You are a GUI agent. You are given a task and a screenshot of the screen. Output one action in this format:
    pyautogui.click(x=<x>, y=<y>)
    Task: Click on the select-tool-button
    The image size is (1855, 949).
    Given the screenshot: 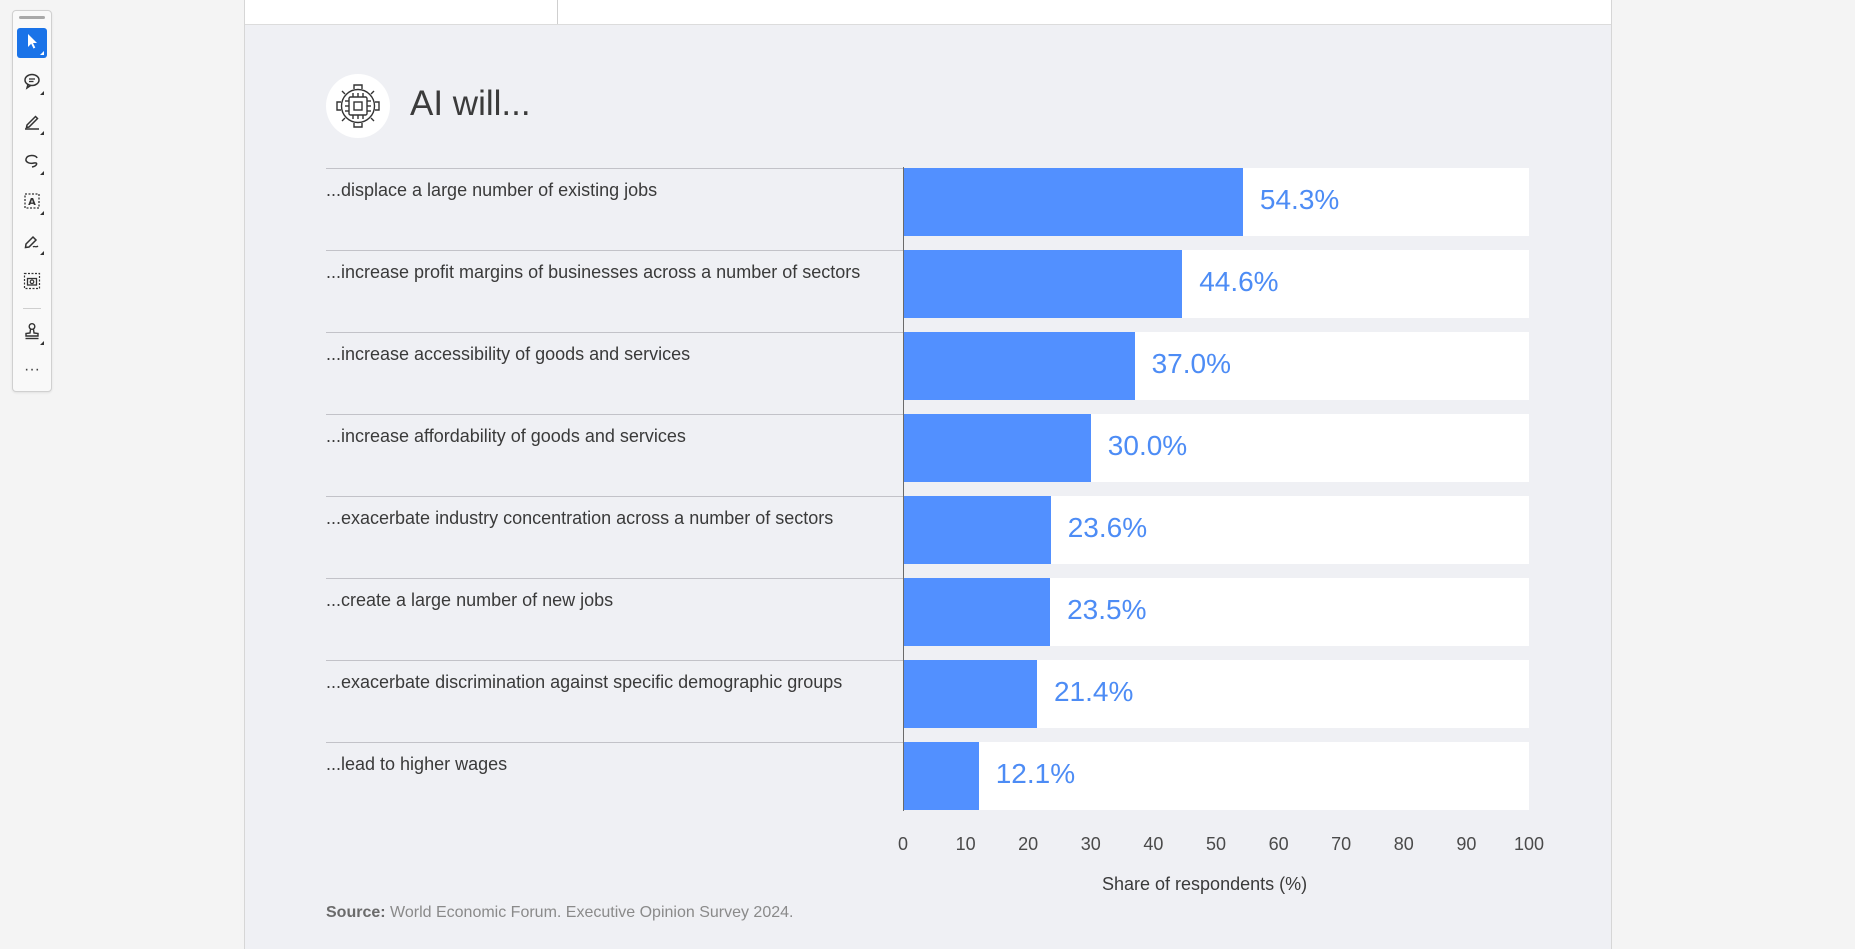 What is the action you would take?
    pyautogui.click(x=32, y=43)
    